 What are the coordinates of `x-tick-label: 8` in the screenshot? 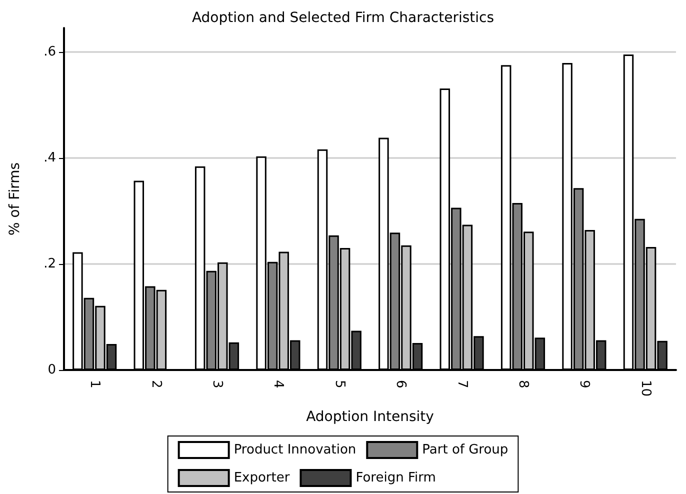 It's located at (523, 384).